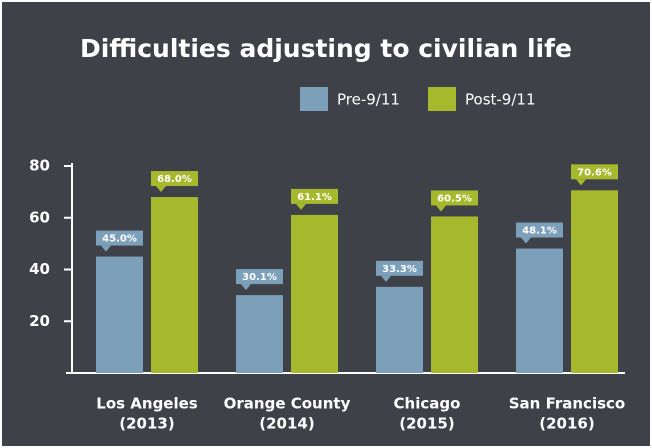  What do you see at coordinates (39, 321) in the screenshot?
I see `y-tick-label: 20` at bounding box center [39, 321].